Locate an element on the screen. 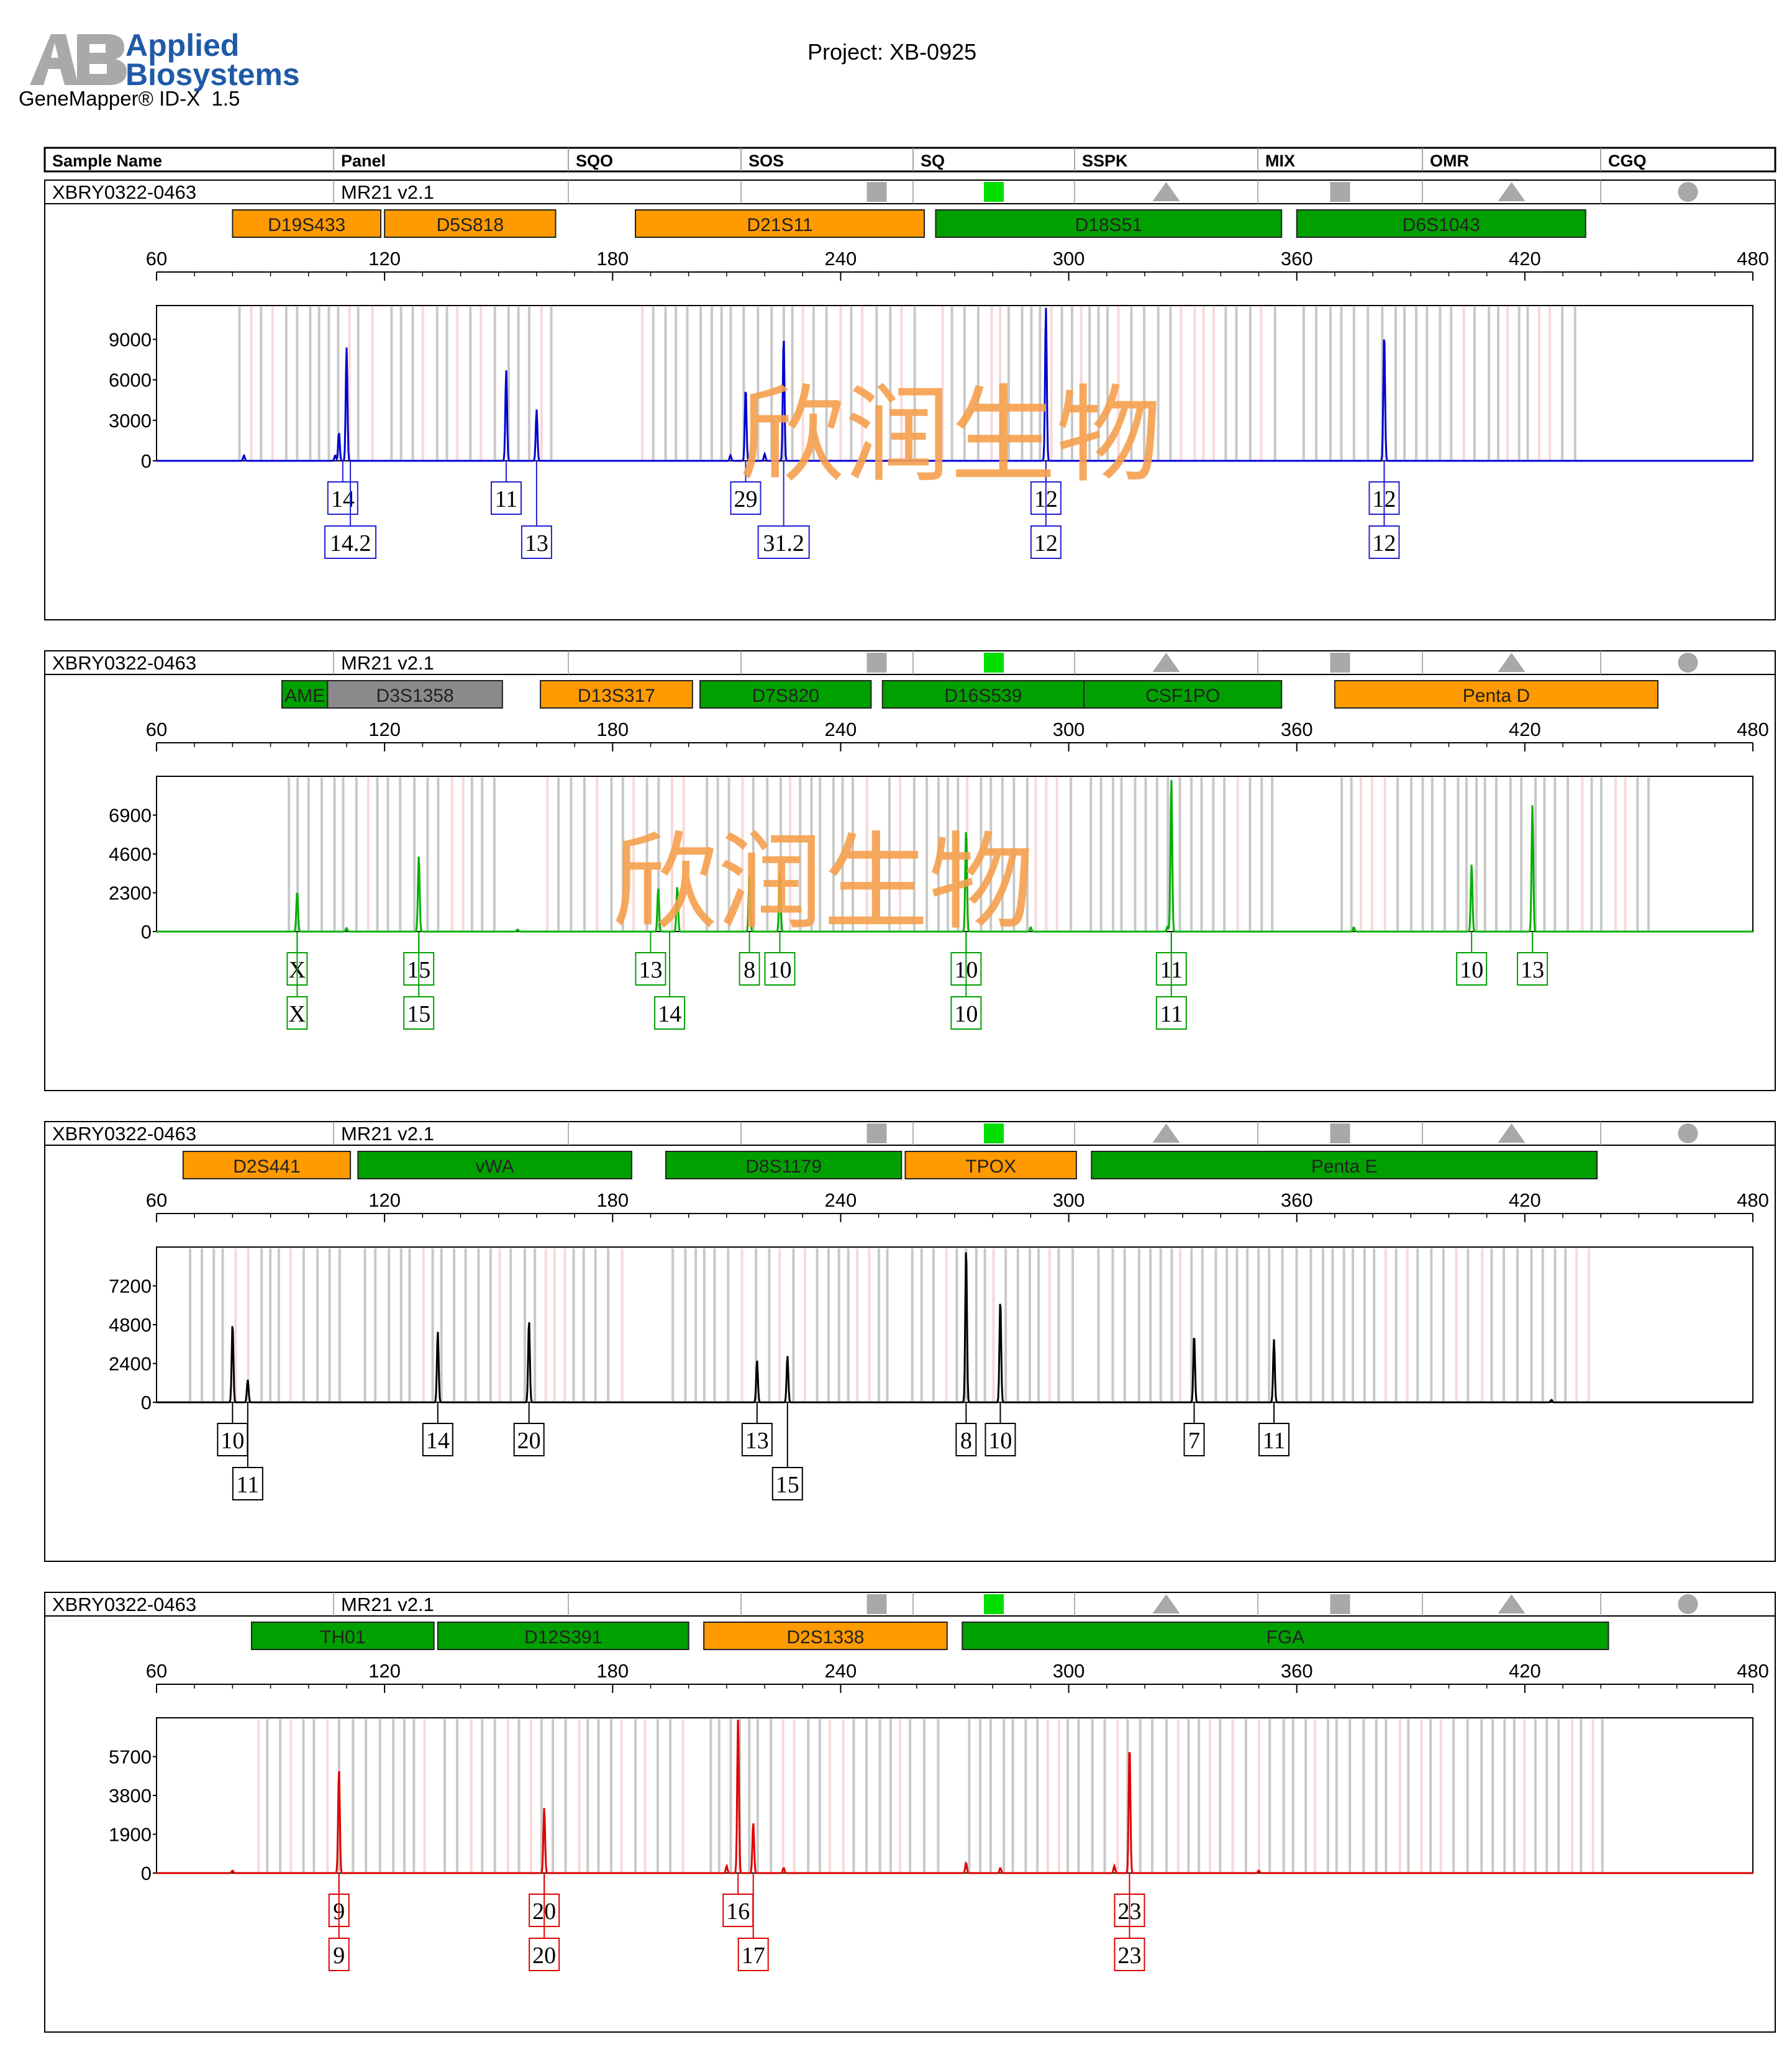 This screenshot has width=1792, height=2060. ab-logo-mark is located at coordinates (78, 60).